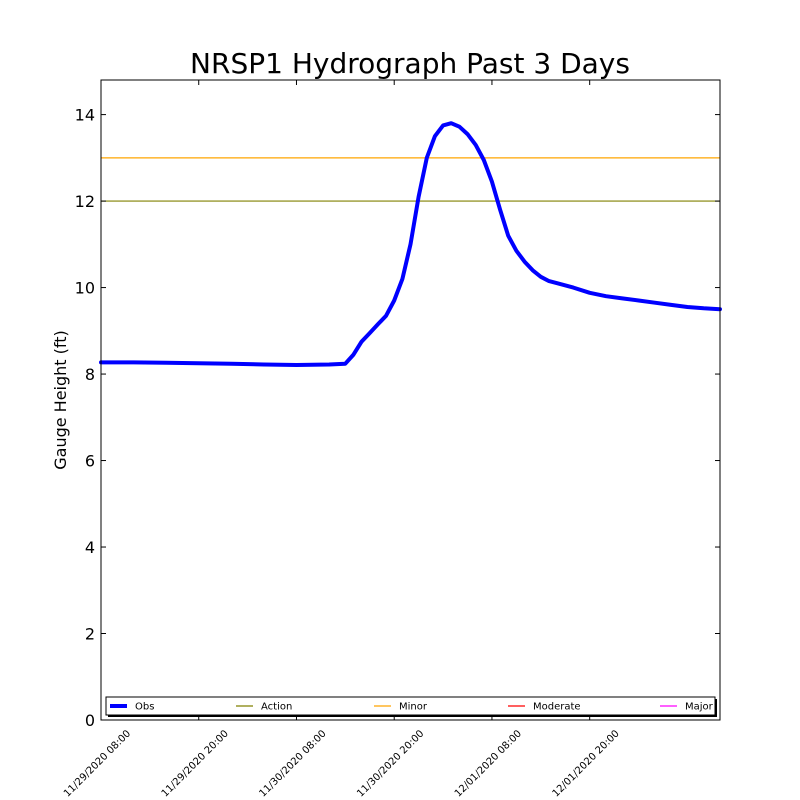 This screenshot has height=800, width=800. I want to click on legend-box, so click(410, 706).